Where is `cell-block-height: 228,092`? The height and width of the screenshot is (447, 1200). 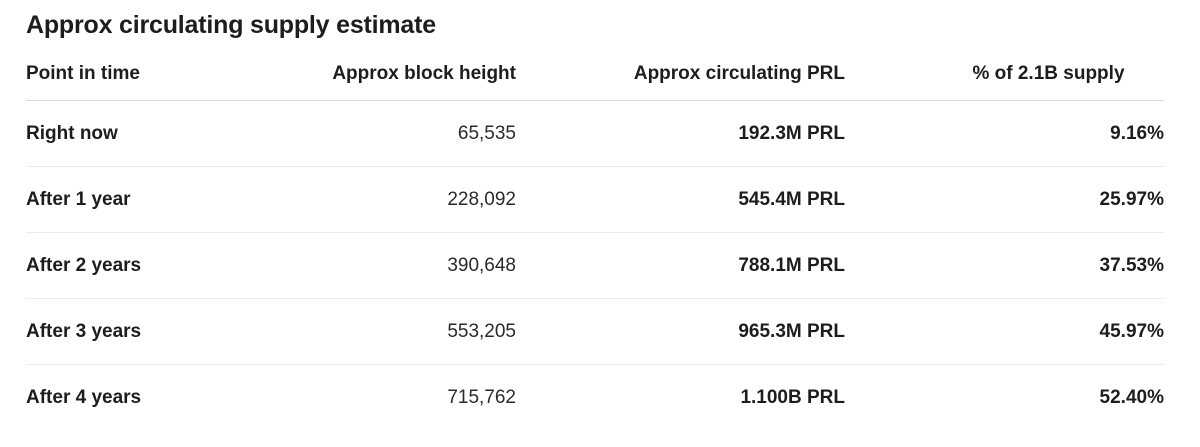
cell-block-height: 228,092 is located at coordinates (361, 199).